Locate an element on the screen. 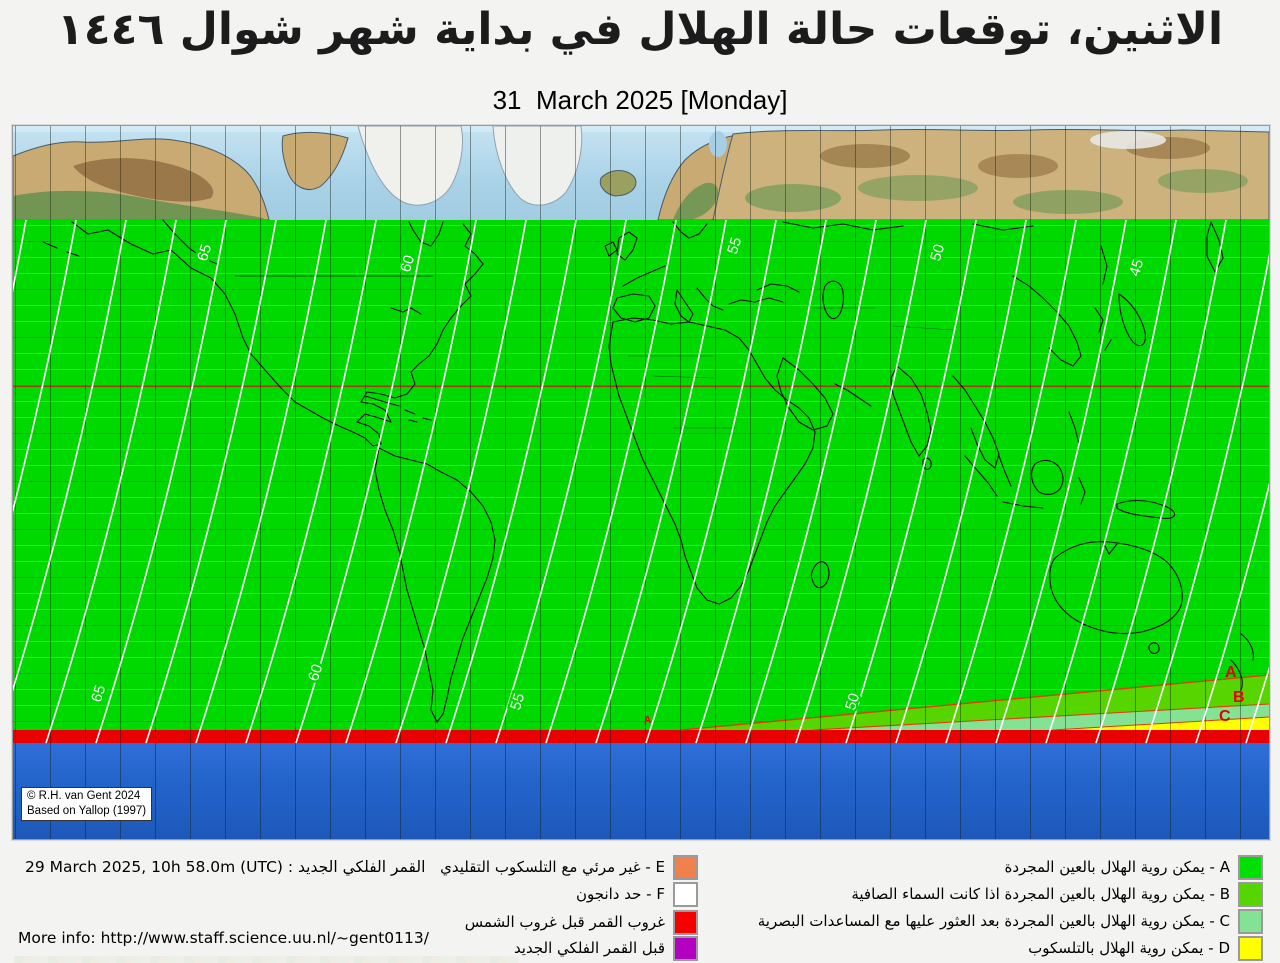 This screenshot has width=1280, height=963. page-subtitle-date: 31 March 2025 [Monday] is located at coordinates (640, 100).